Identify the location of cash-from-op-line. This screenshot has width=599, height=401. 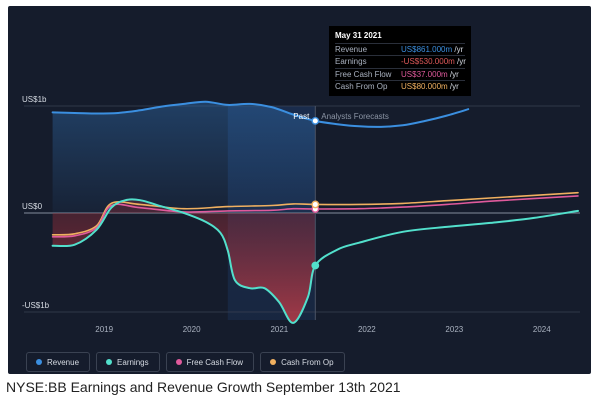
(315, 213).